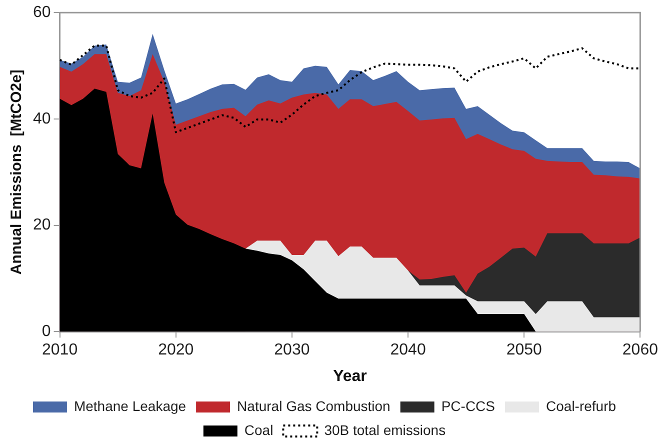 This screenshot has height=448, width=661. Describe the element at coordinates (350, 376) in the screenshot. I see `x-axis-title: Year` at that location.